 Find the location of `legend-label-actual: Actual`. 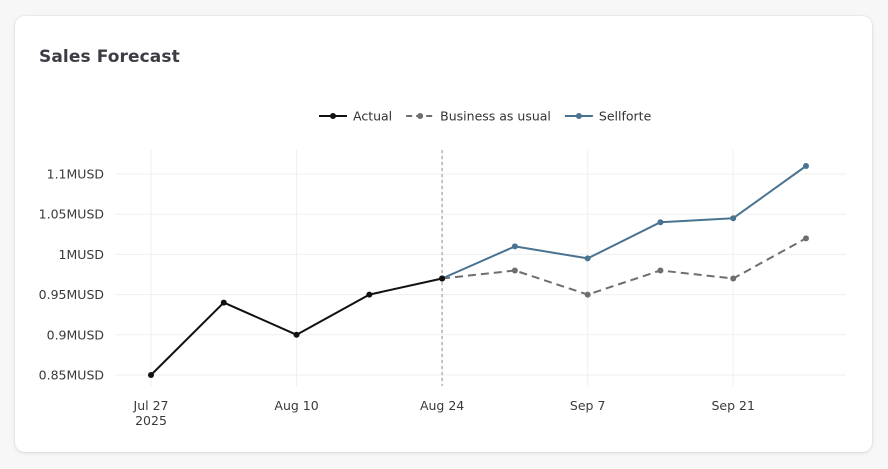

legend-label-actual: Actual is located at coordinates (372, 116).